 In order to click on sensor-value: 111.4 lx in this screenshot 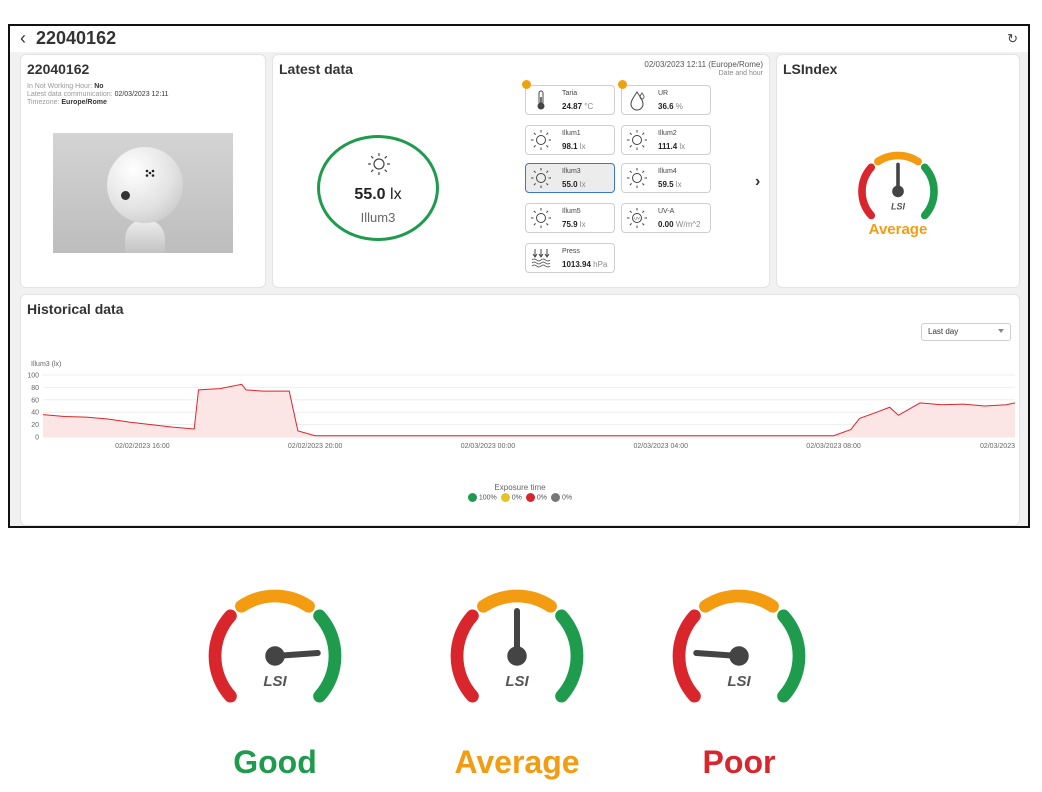, I will do `click(672, 146)`.